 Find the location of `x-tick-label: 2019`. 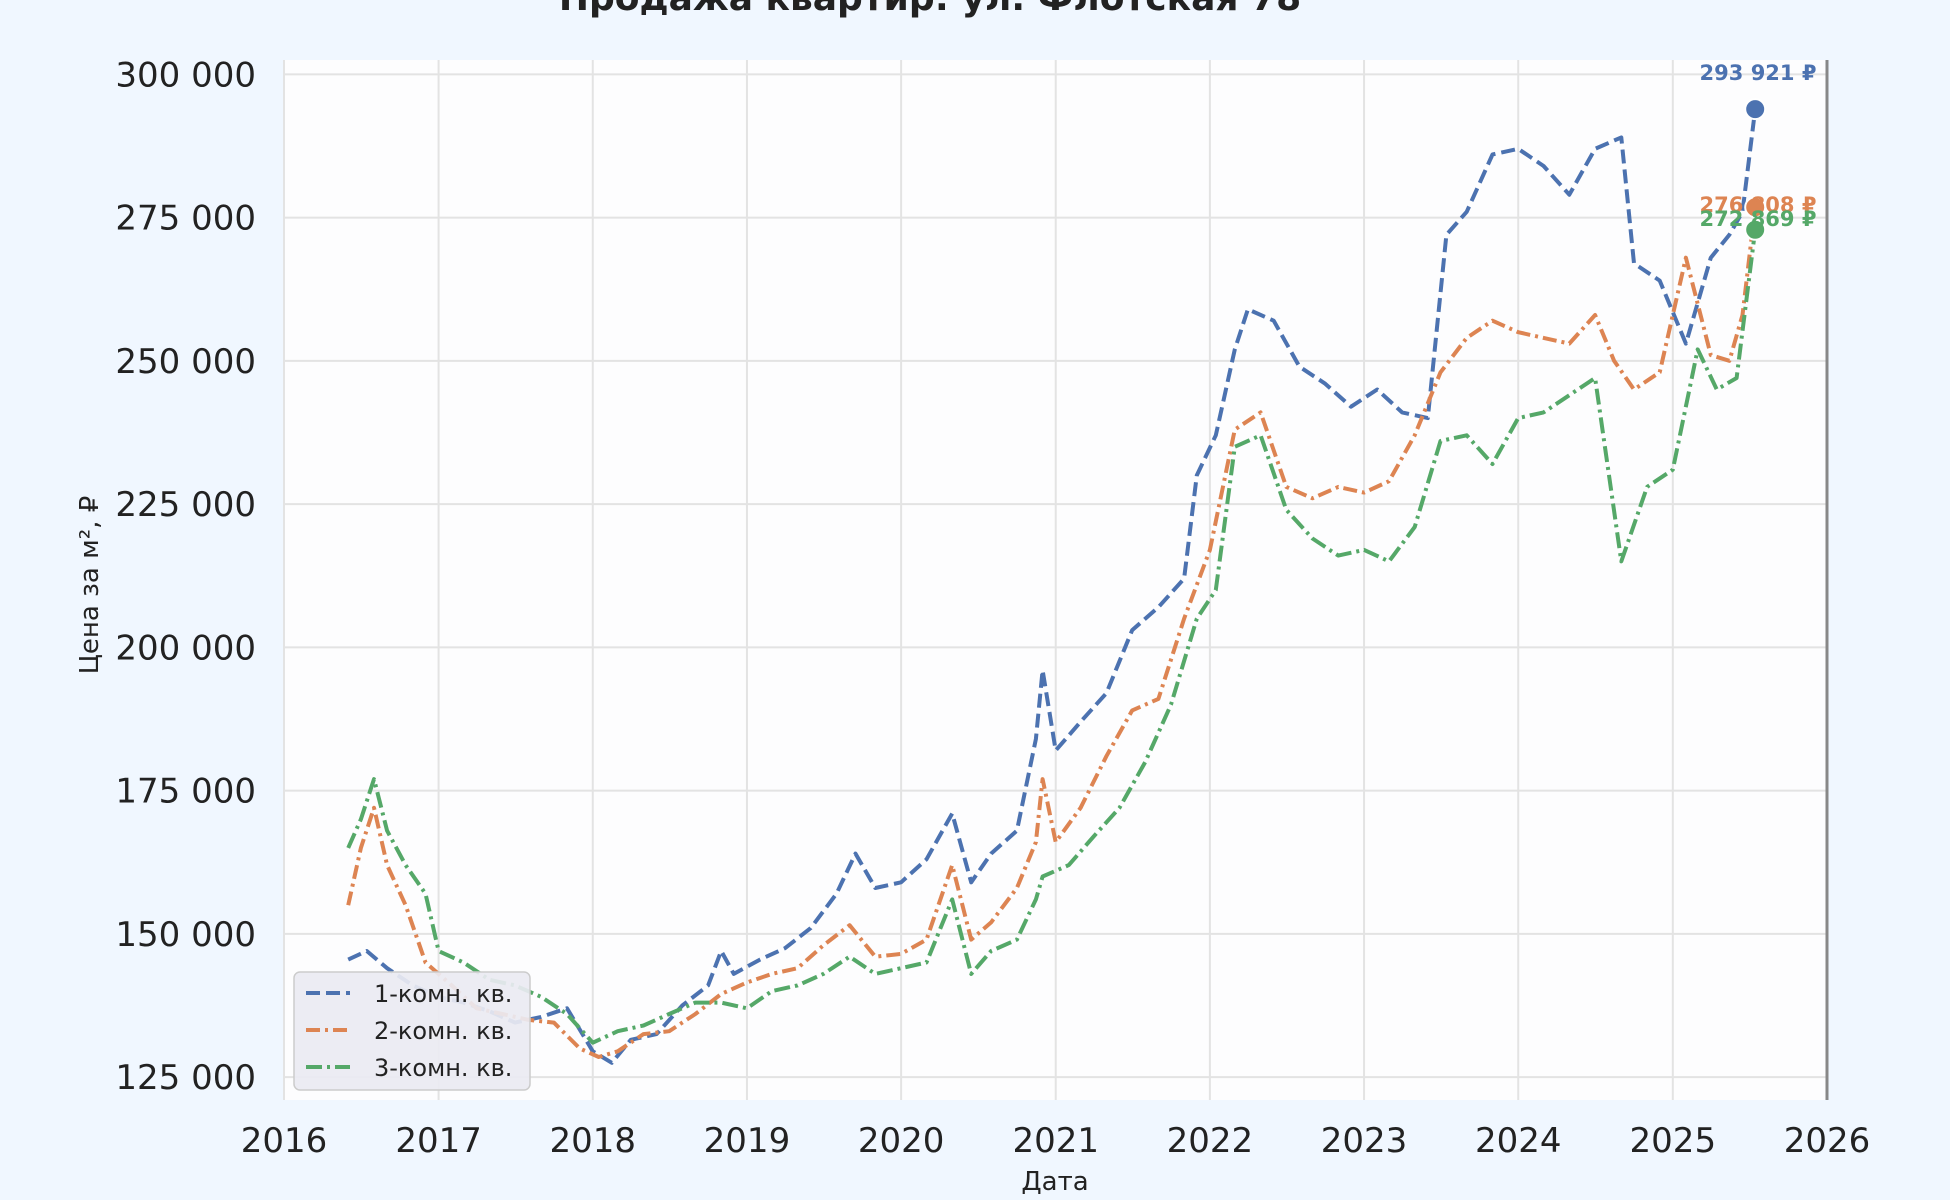

x-tick-label: 2019 is located at coordinates (747, 1141).